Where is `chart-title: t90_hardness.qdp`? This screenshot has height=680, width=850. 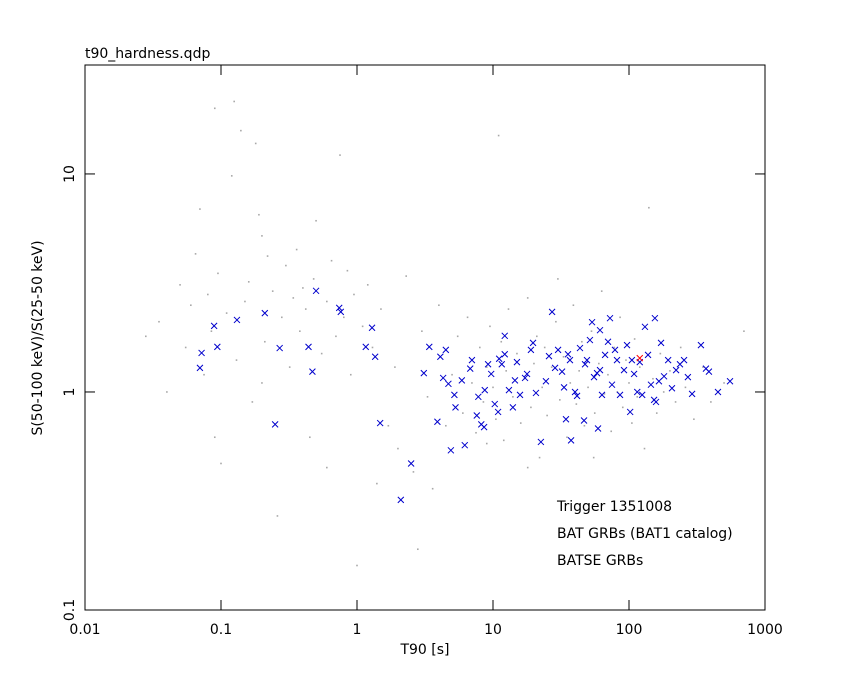
chart-title: t90_hardness.qdp is located at coordinates (147, 54).